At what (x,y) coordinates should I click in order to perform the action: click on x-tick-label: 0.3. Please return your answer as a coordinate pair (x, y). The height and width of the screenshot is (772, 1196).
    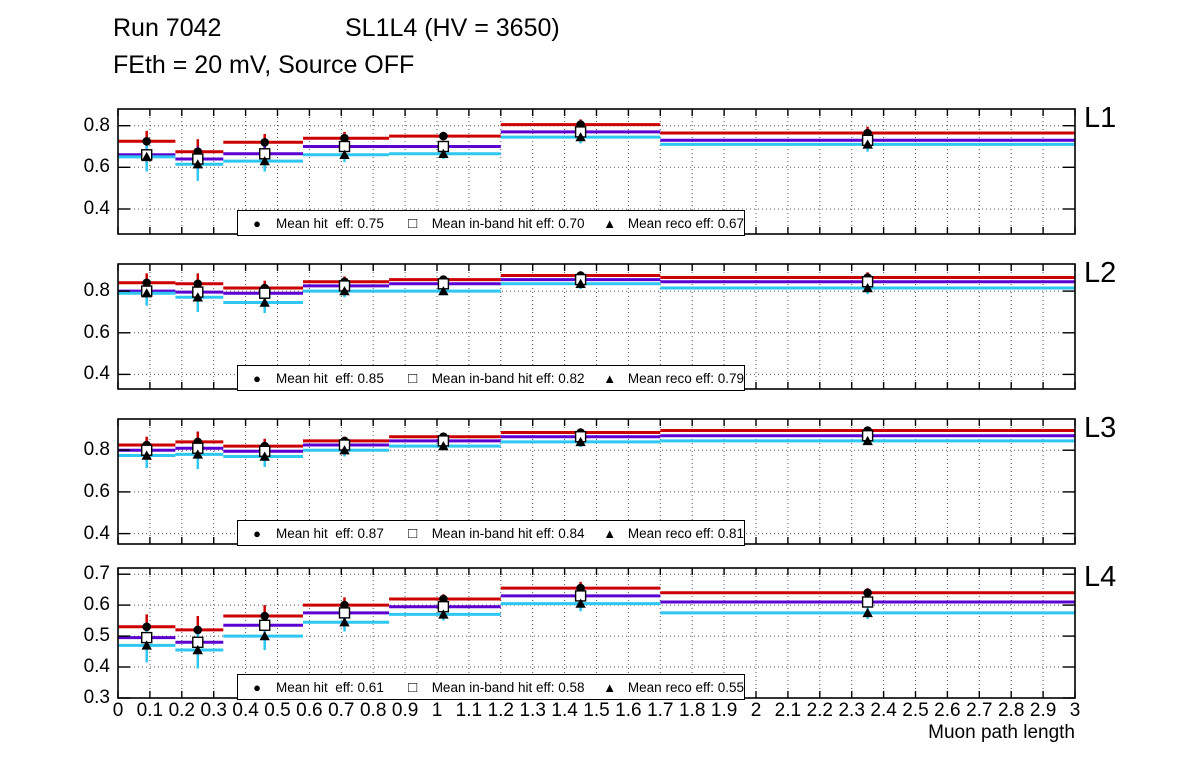
    Looking at the image, I should click on (213, 710).